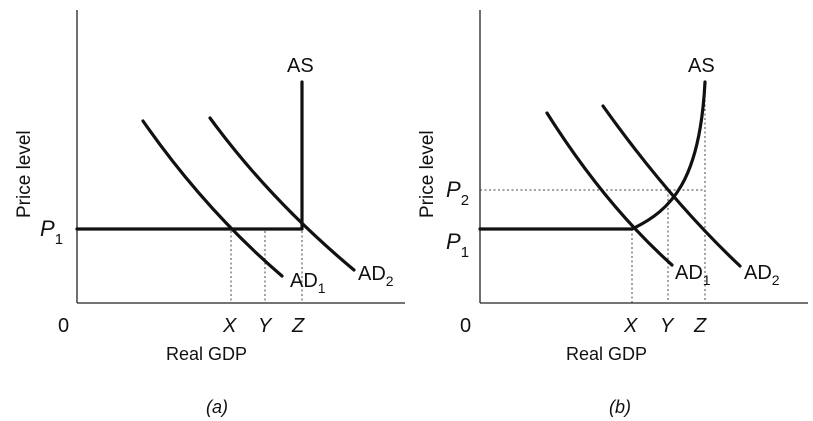 The height and width of the screenshot is (421, 813). I want to click on panel-b-price-label-p1: P1, so click(457, 245).